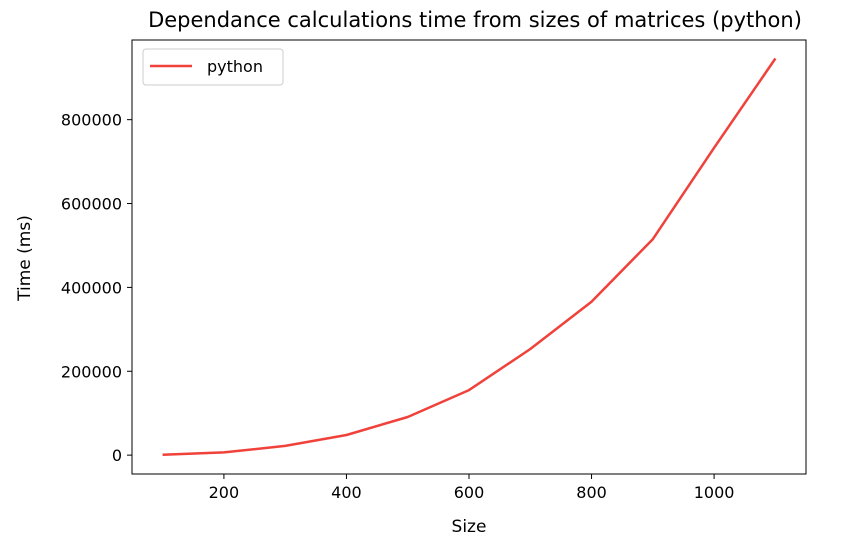 The width and height of the screenshot is (850, 550). What do you see at coordinates (91, 204) in the screenshot?
I see `y-tick-label: 600000` at bounding box center [91, 204].